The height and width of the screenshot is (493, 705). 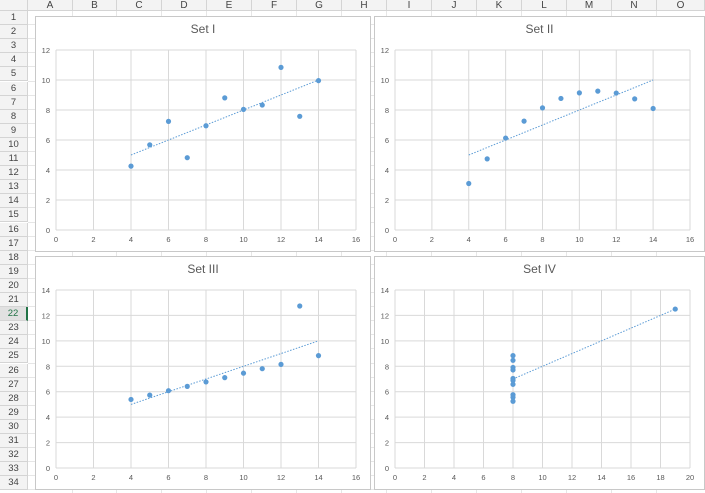 I want to click on y-tick-label: 12, so click(x=385, y=50).